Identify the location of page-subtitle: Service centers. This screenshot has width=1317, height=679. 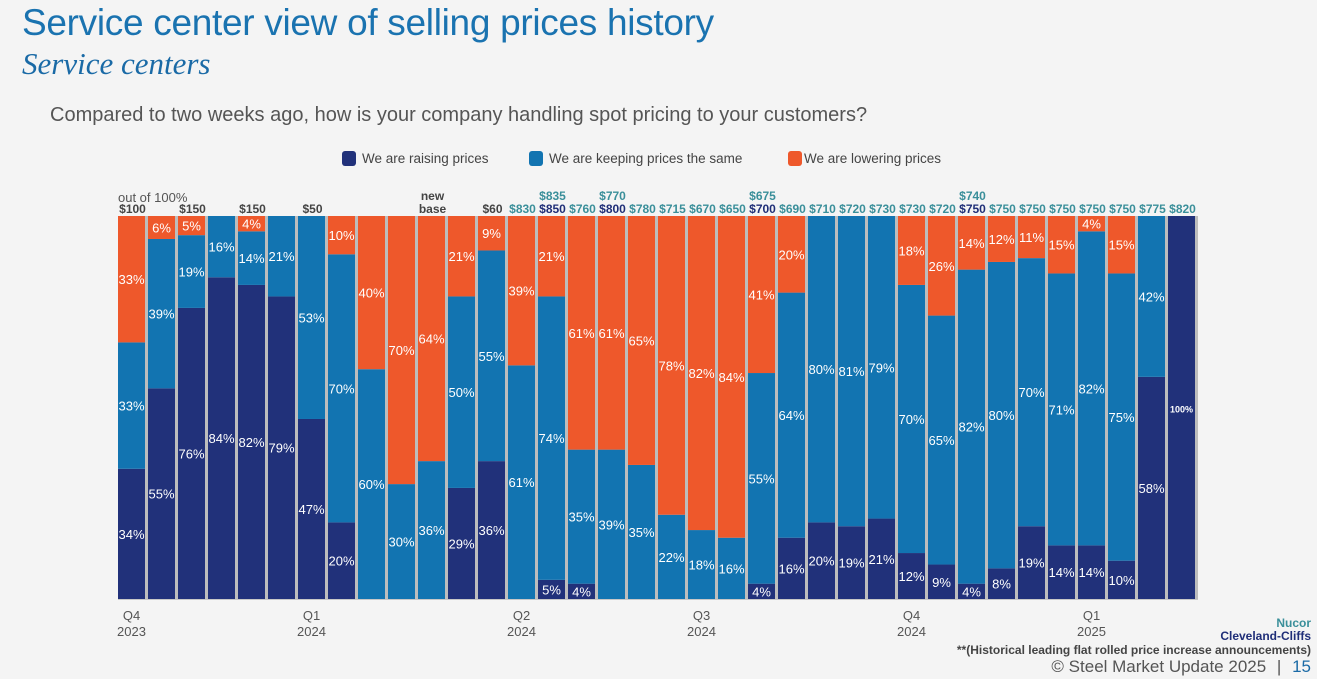
(116, 63).